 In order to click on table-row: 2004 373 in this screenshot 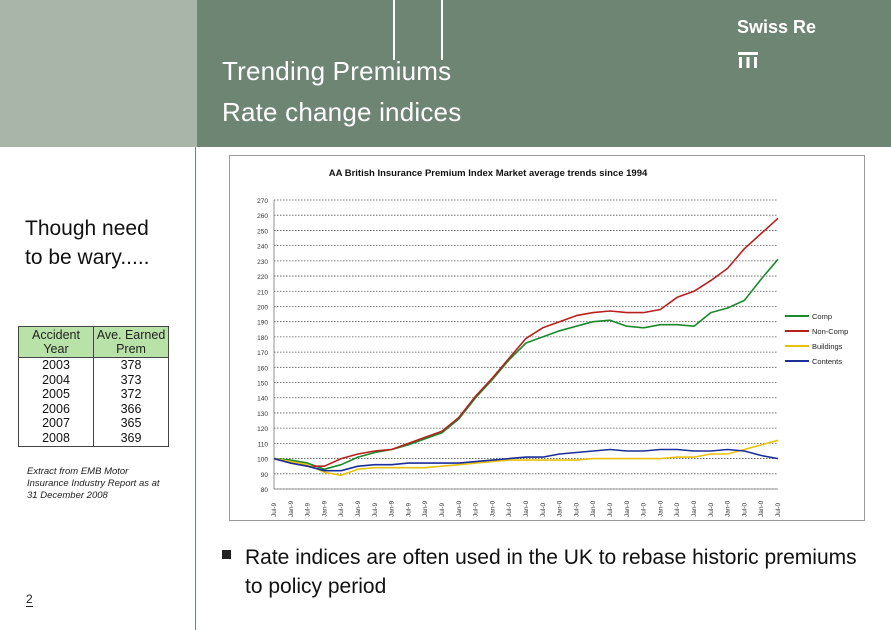, I will do `click(93, 380)`.